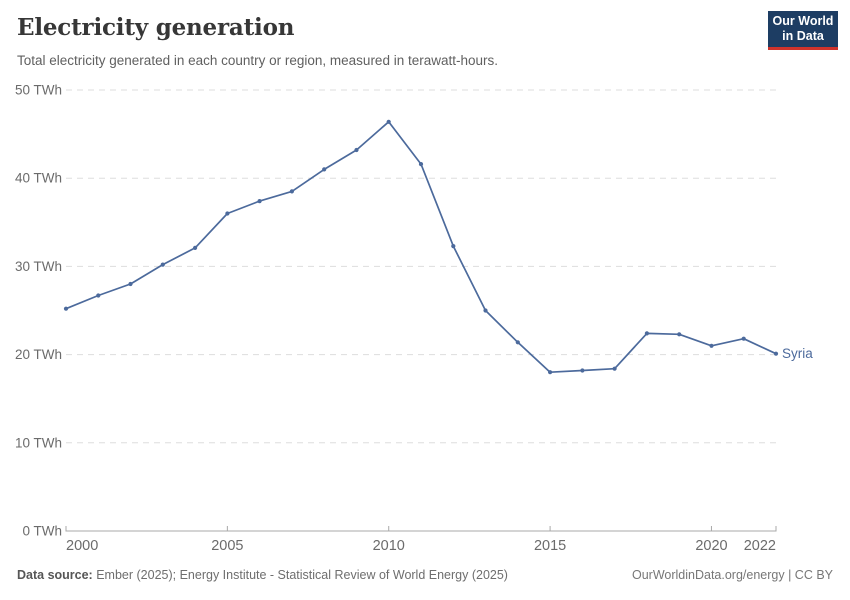 This screenshot has width=850, height=600. Describe the element at coordinates (389, 546) in the screenshot. I see `x-tick-label-2010: 2010` at that location.